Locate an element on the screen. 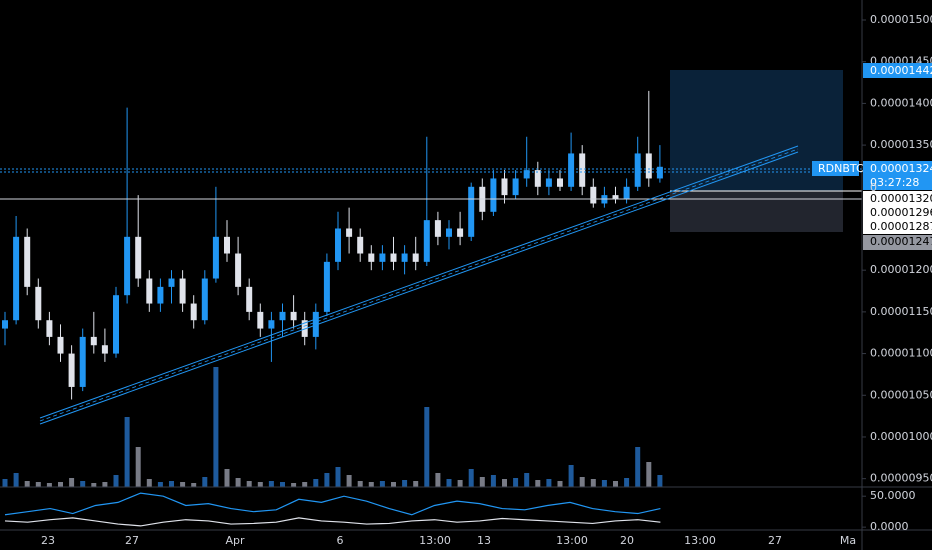 The image size is (932, 550). y-tick-label: 0.00001000 is located at coordinates (901, 436).